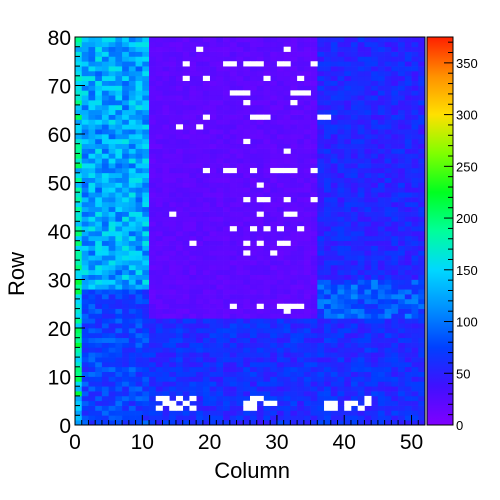 This screenshot has height=500, width=500. What do you see at coordinates (294, 306) in the screenshot?
I see `empty-bin` at bounding box center [294, 306].